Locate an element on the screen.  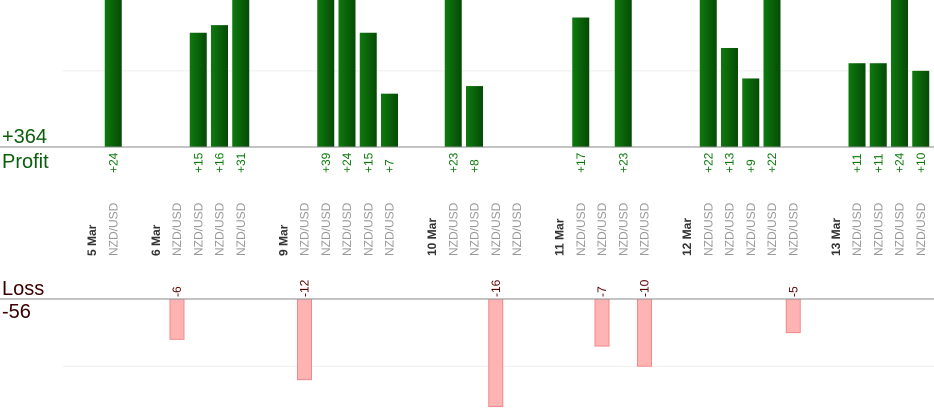
loss-label: Loss is located at coordinates (23, 289).